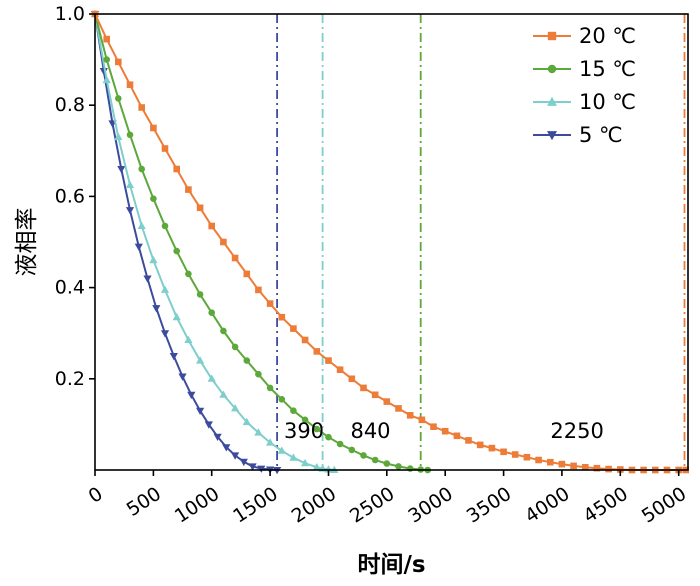 This screenshot has width=700, height=586. What do you see at coordinates (96, 495) in the screenshot?
I see `x-tick-label: 0` at bounding box center [96, 495].